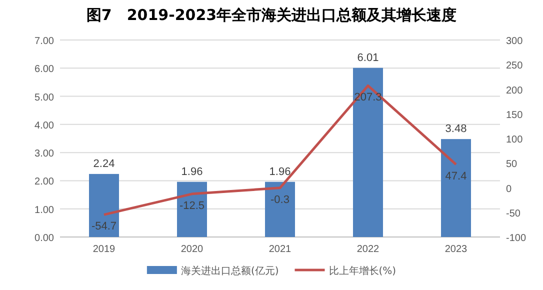 This screenshot has height=290, width=543. I want to click on y-tick-label: 1.00, so click(44, 210).